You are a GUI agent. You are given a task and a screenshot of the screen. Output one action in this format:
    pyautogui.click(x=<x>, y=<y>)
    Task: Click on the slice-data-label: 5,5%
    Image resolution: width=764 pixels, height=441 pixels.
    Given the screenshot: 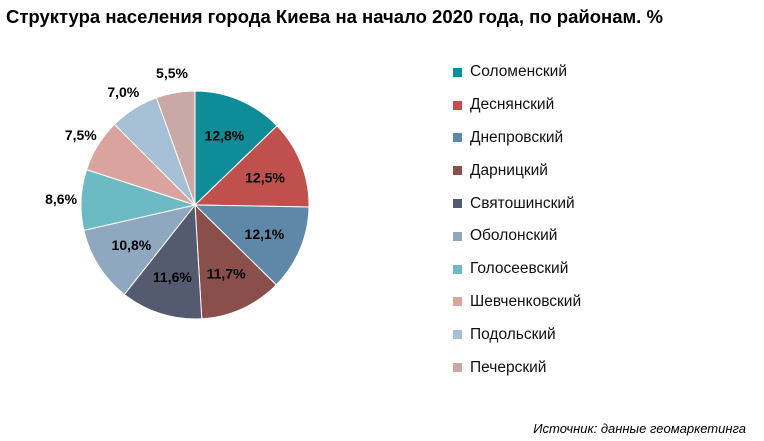 What is the action you would take?
    pyautogui.click(x=172, y=73)
    